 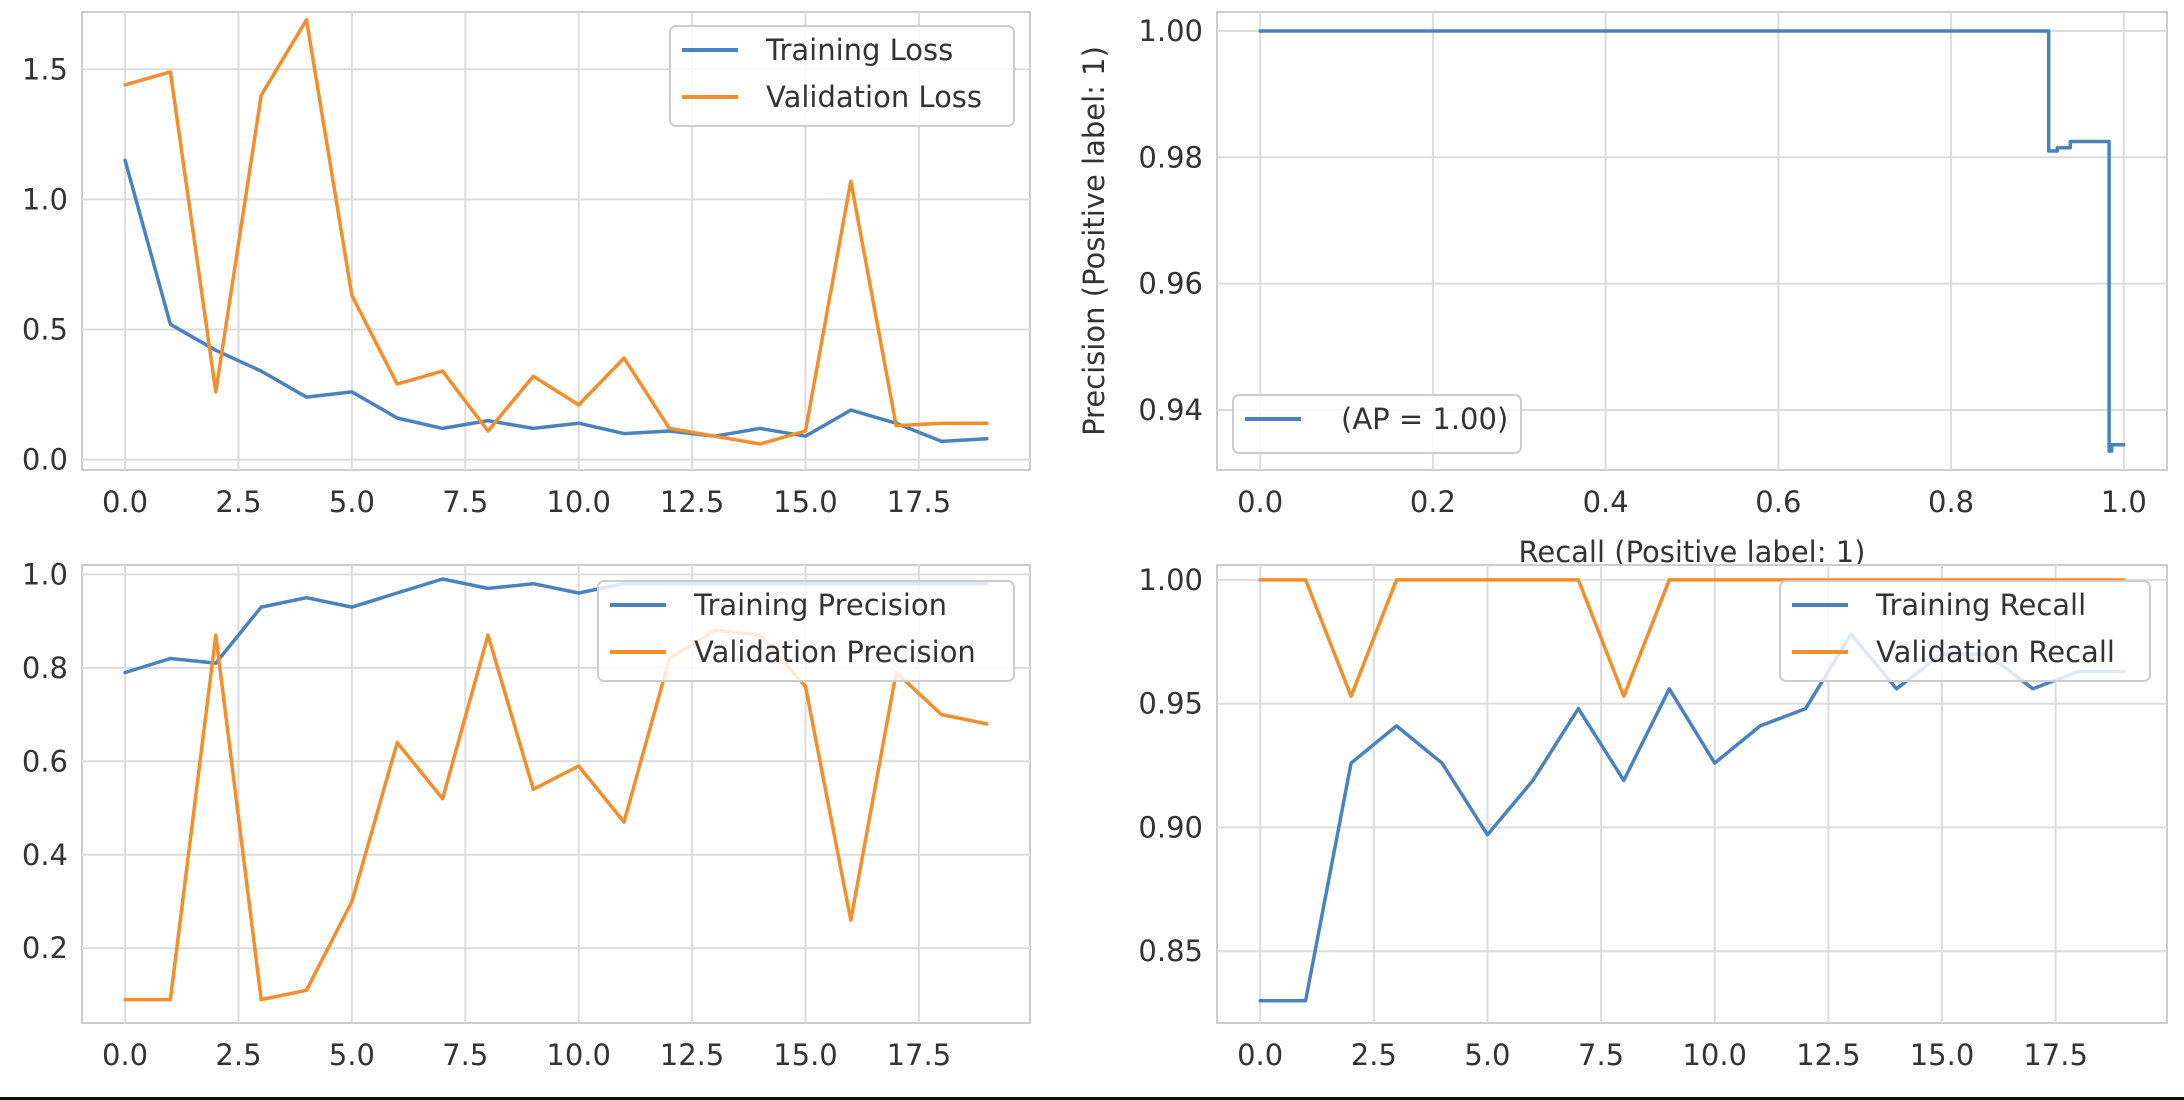 I want to click on y-tick-label: 0.6, so click(x=45, y=761).